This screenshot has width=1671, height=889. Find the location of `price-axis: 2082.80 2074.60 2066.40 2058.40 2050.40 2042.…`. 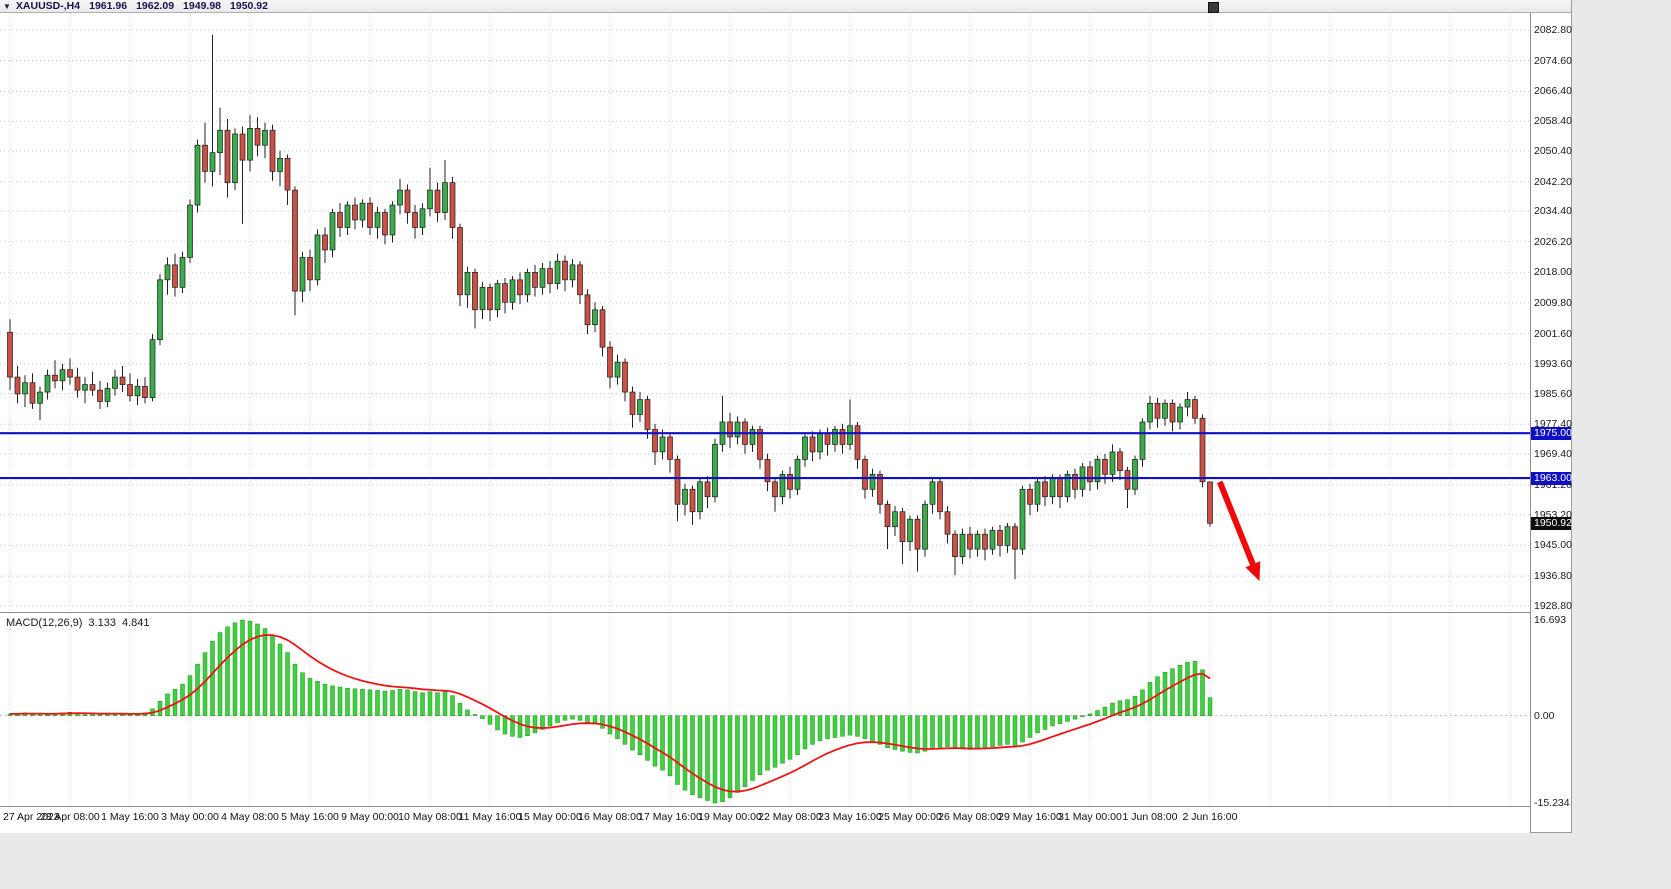

price-axis: 2082.80 2074.60 2066.40 2058.40 2050.40 2042.… is located at coordinates (1551, 422).